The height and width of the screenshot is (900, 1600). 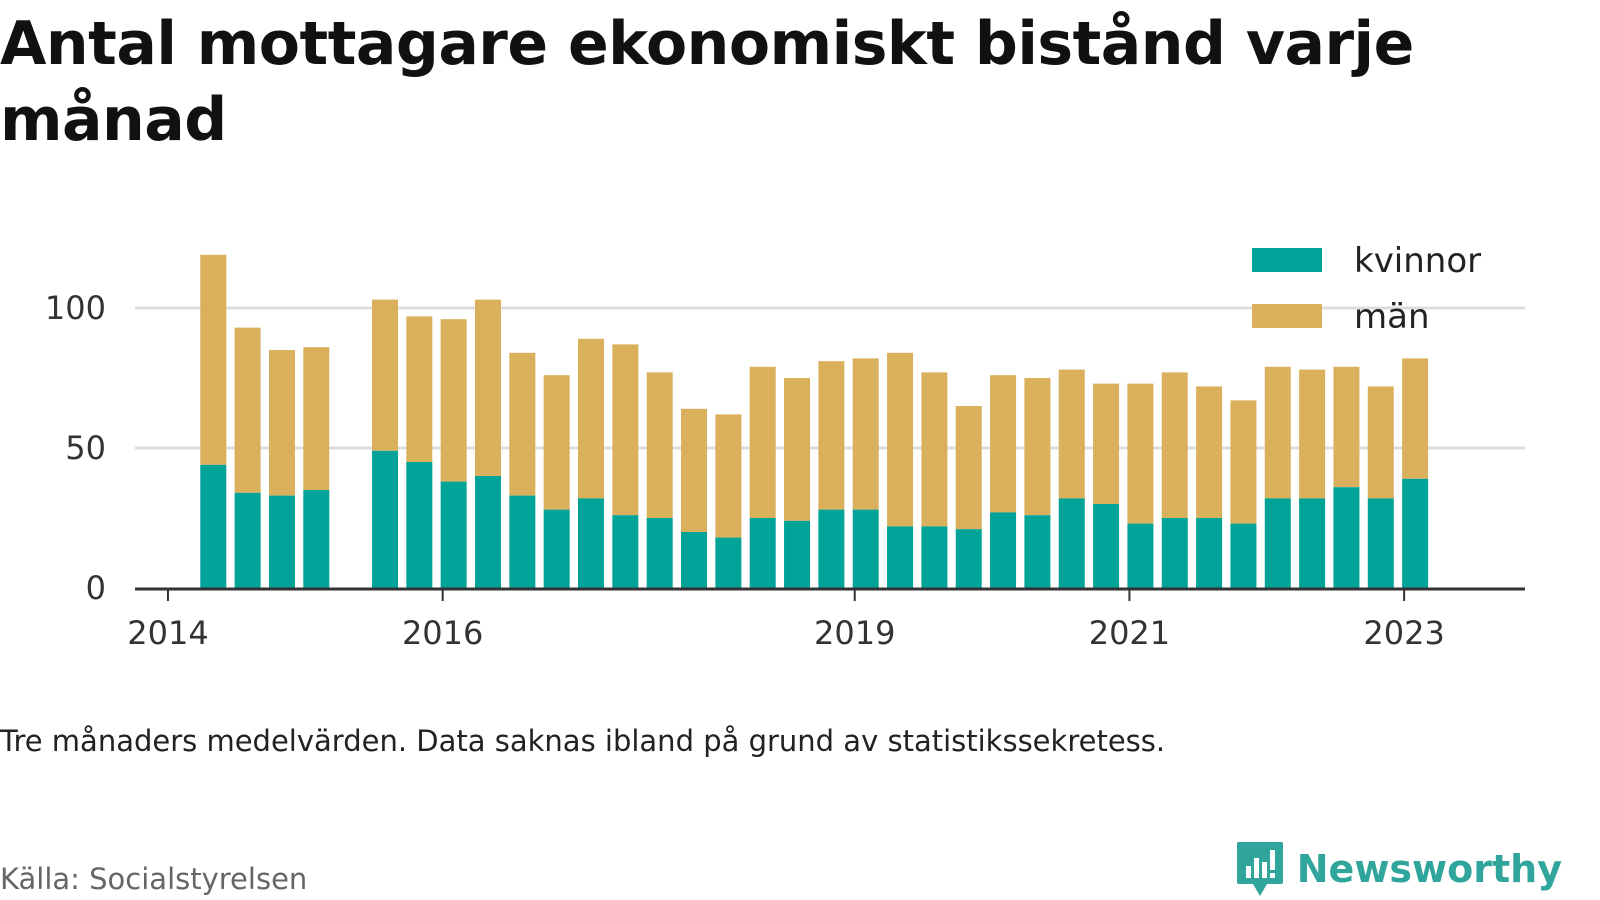 I want to click on y-tick-label: 100, so click(x=75, y=308).